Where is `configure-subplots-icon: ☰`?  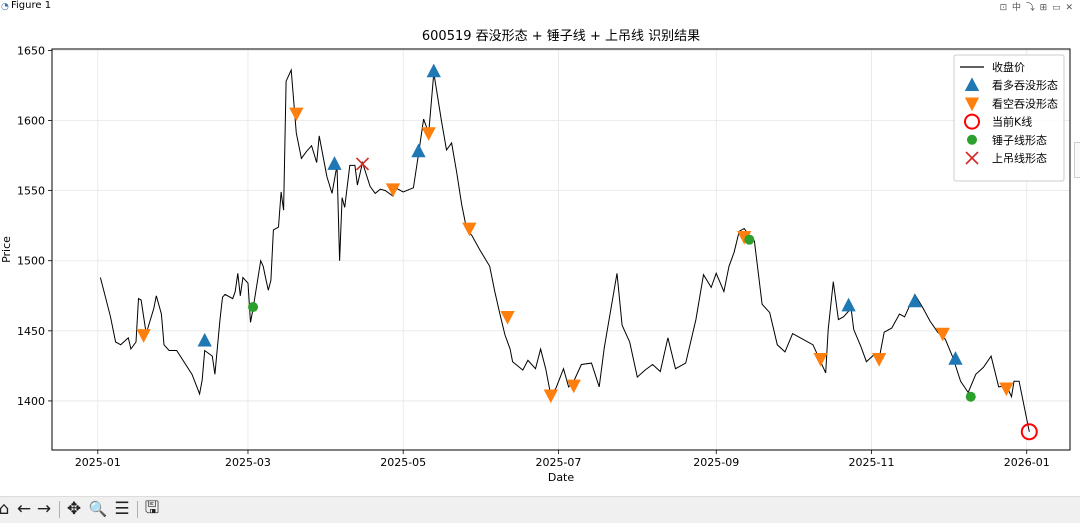
configure-subplots-icon: ☰ is located at coordinates (122, 509).